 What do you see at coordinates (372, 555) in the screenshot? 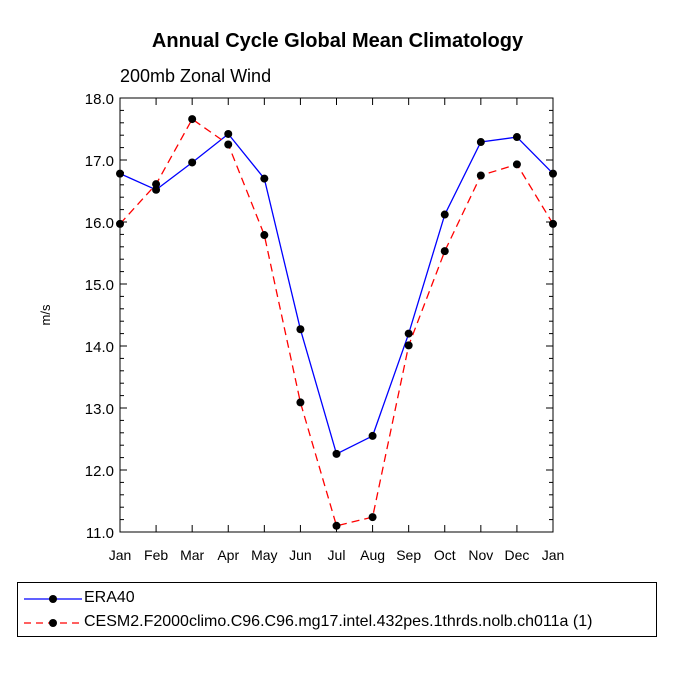
I see `x-tick-label: Aug` at bounding box center [372, 555].